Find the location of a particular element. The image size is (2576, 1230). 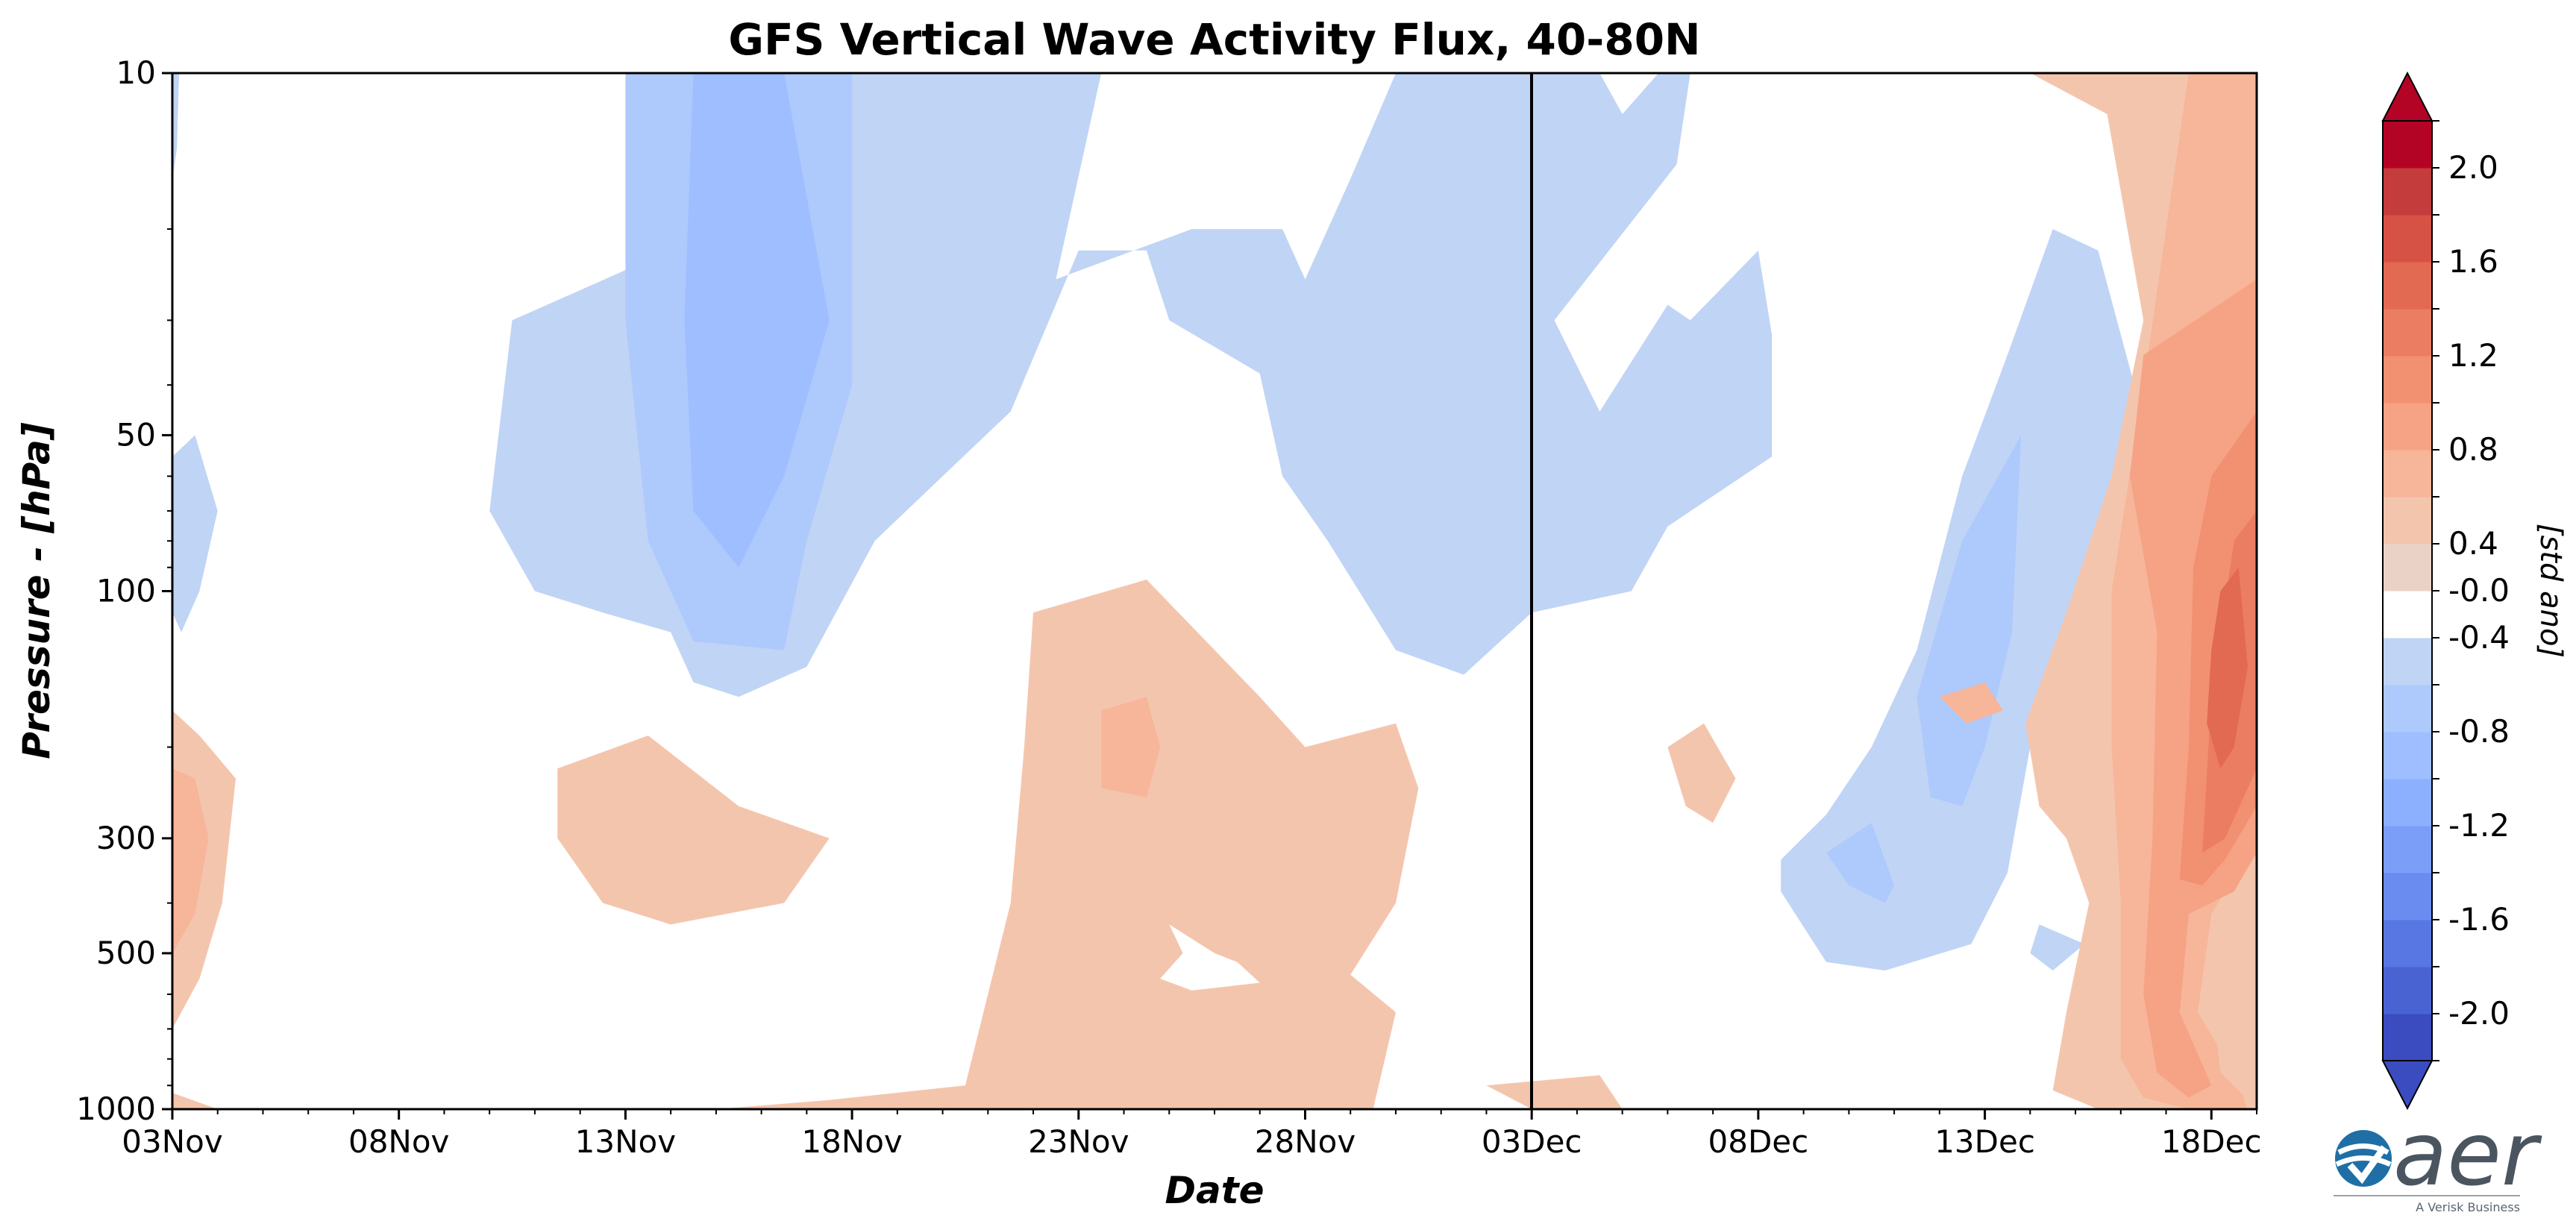

colorbar-tick-label: -1.2 is located at coordinates (2479, 825).